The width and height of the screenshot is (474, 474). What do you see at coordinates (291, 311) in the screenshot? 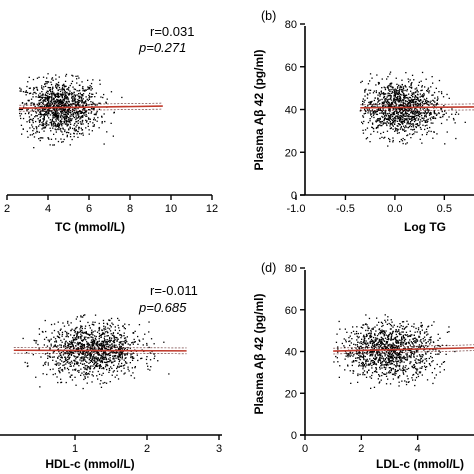
I see `y-tick-label: 60` at bounding box center [291, 311].